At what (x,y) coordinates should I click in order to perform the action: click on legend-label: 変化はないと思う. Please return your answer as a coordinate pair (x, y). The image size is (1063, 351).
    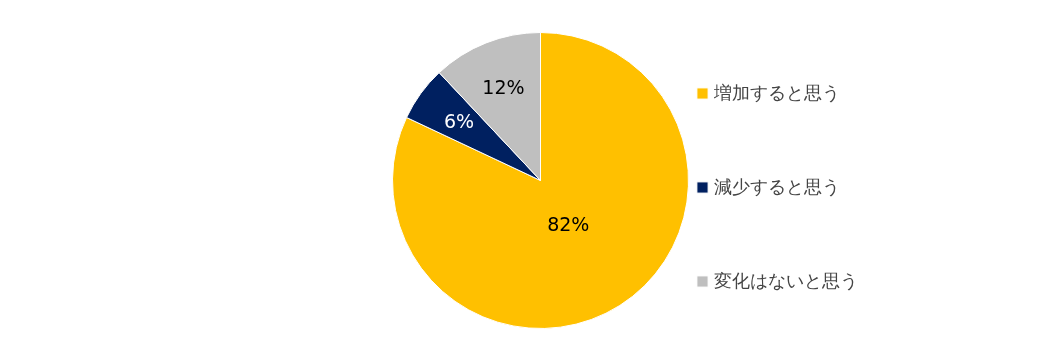
    Looking at the image, I should click on (786, 281).